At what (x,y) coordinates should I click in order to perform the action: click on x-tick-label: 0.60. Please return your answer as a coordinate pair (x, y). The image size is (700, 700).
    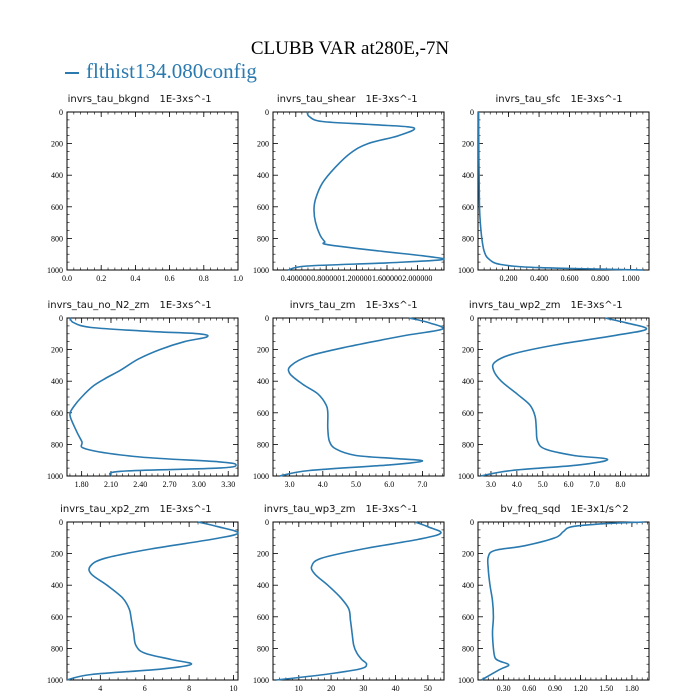
    Looking at the image, I should click on (529, 688).